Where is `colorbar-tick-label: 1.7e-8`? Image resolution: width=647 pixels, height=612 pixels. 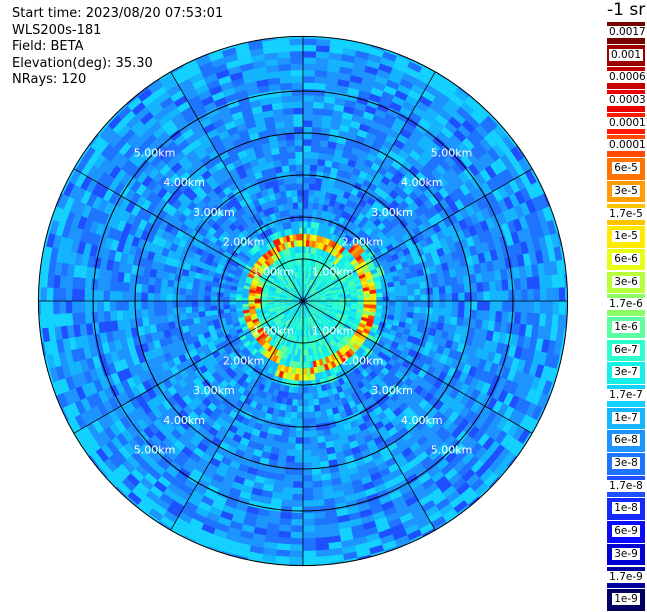
colorbar-tick-label: 1.7e-8 is located at coordinates (626, 485).